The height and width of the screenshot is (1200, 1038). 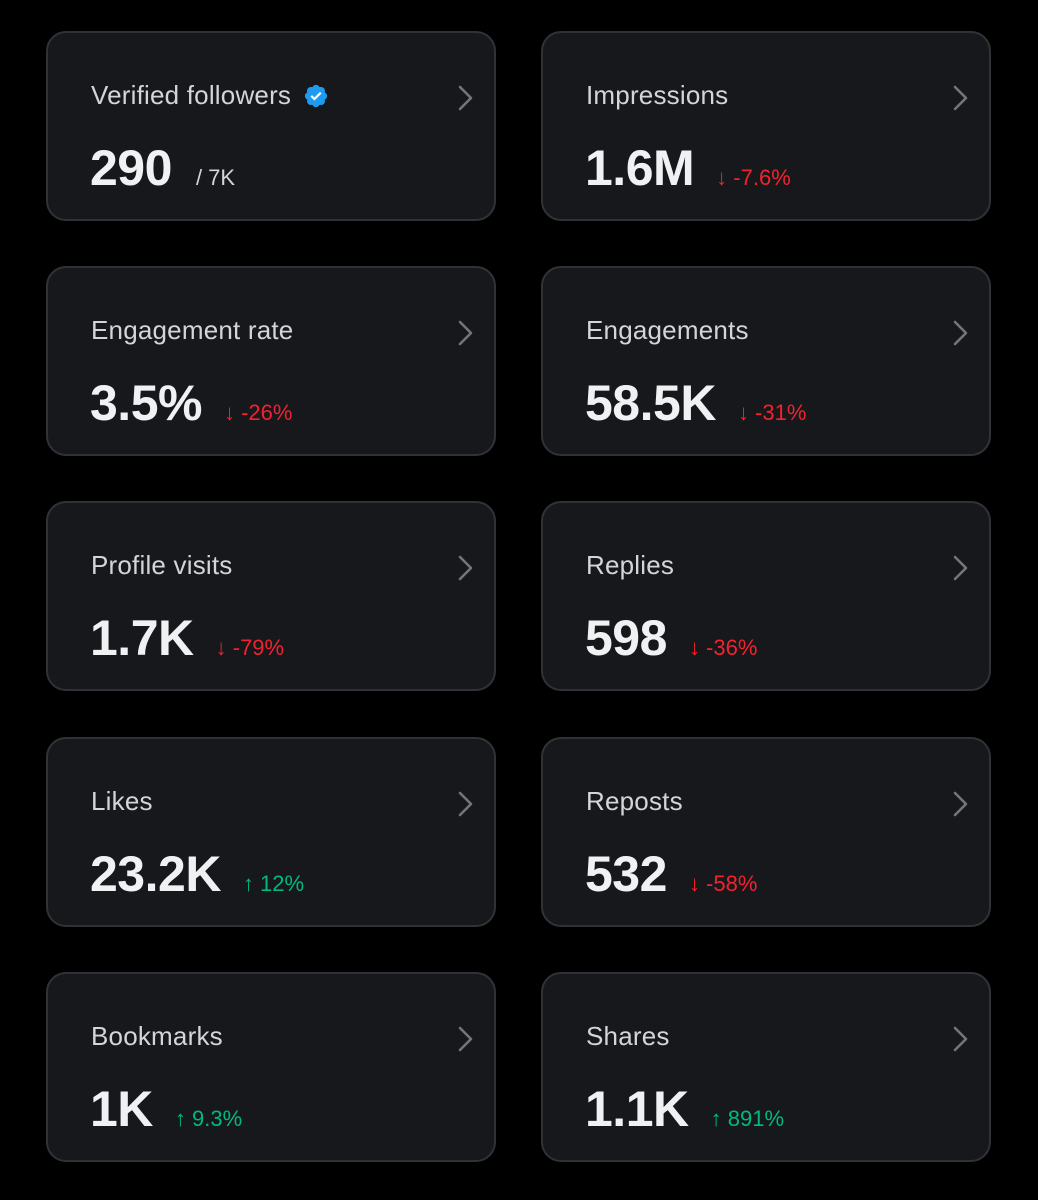 I want to click on card-change-down: ↓ -7.6%, so click(x=753, y=177).